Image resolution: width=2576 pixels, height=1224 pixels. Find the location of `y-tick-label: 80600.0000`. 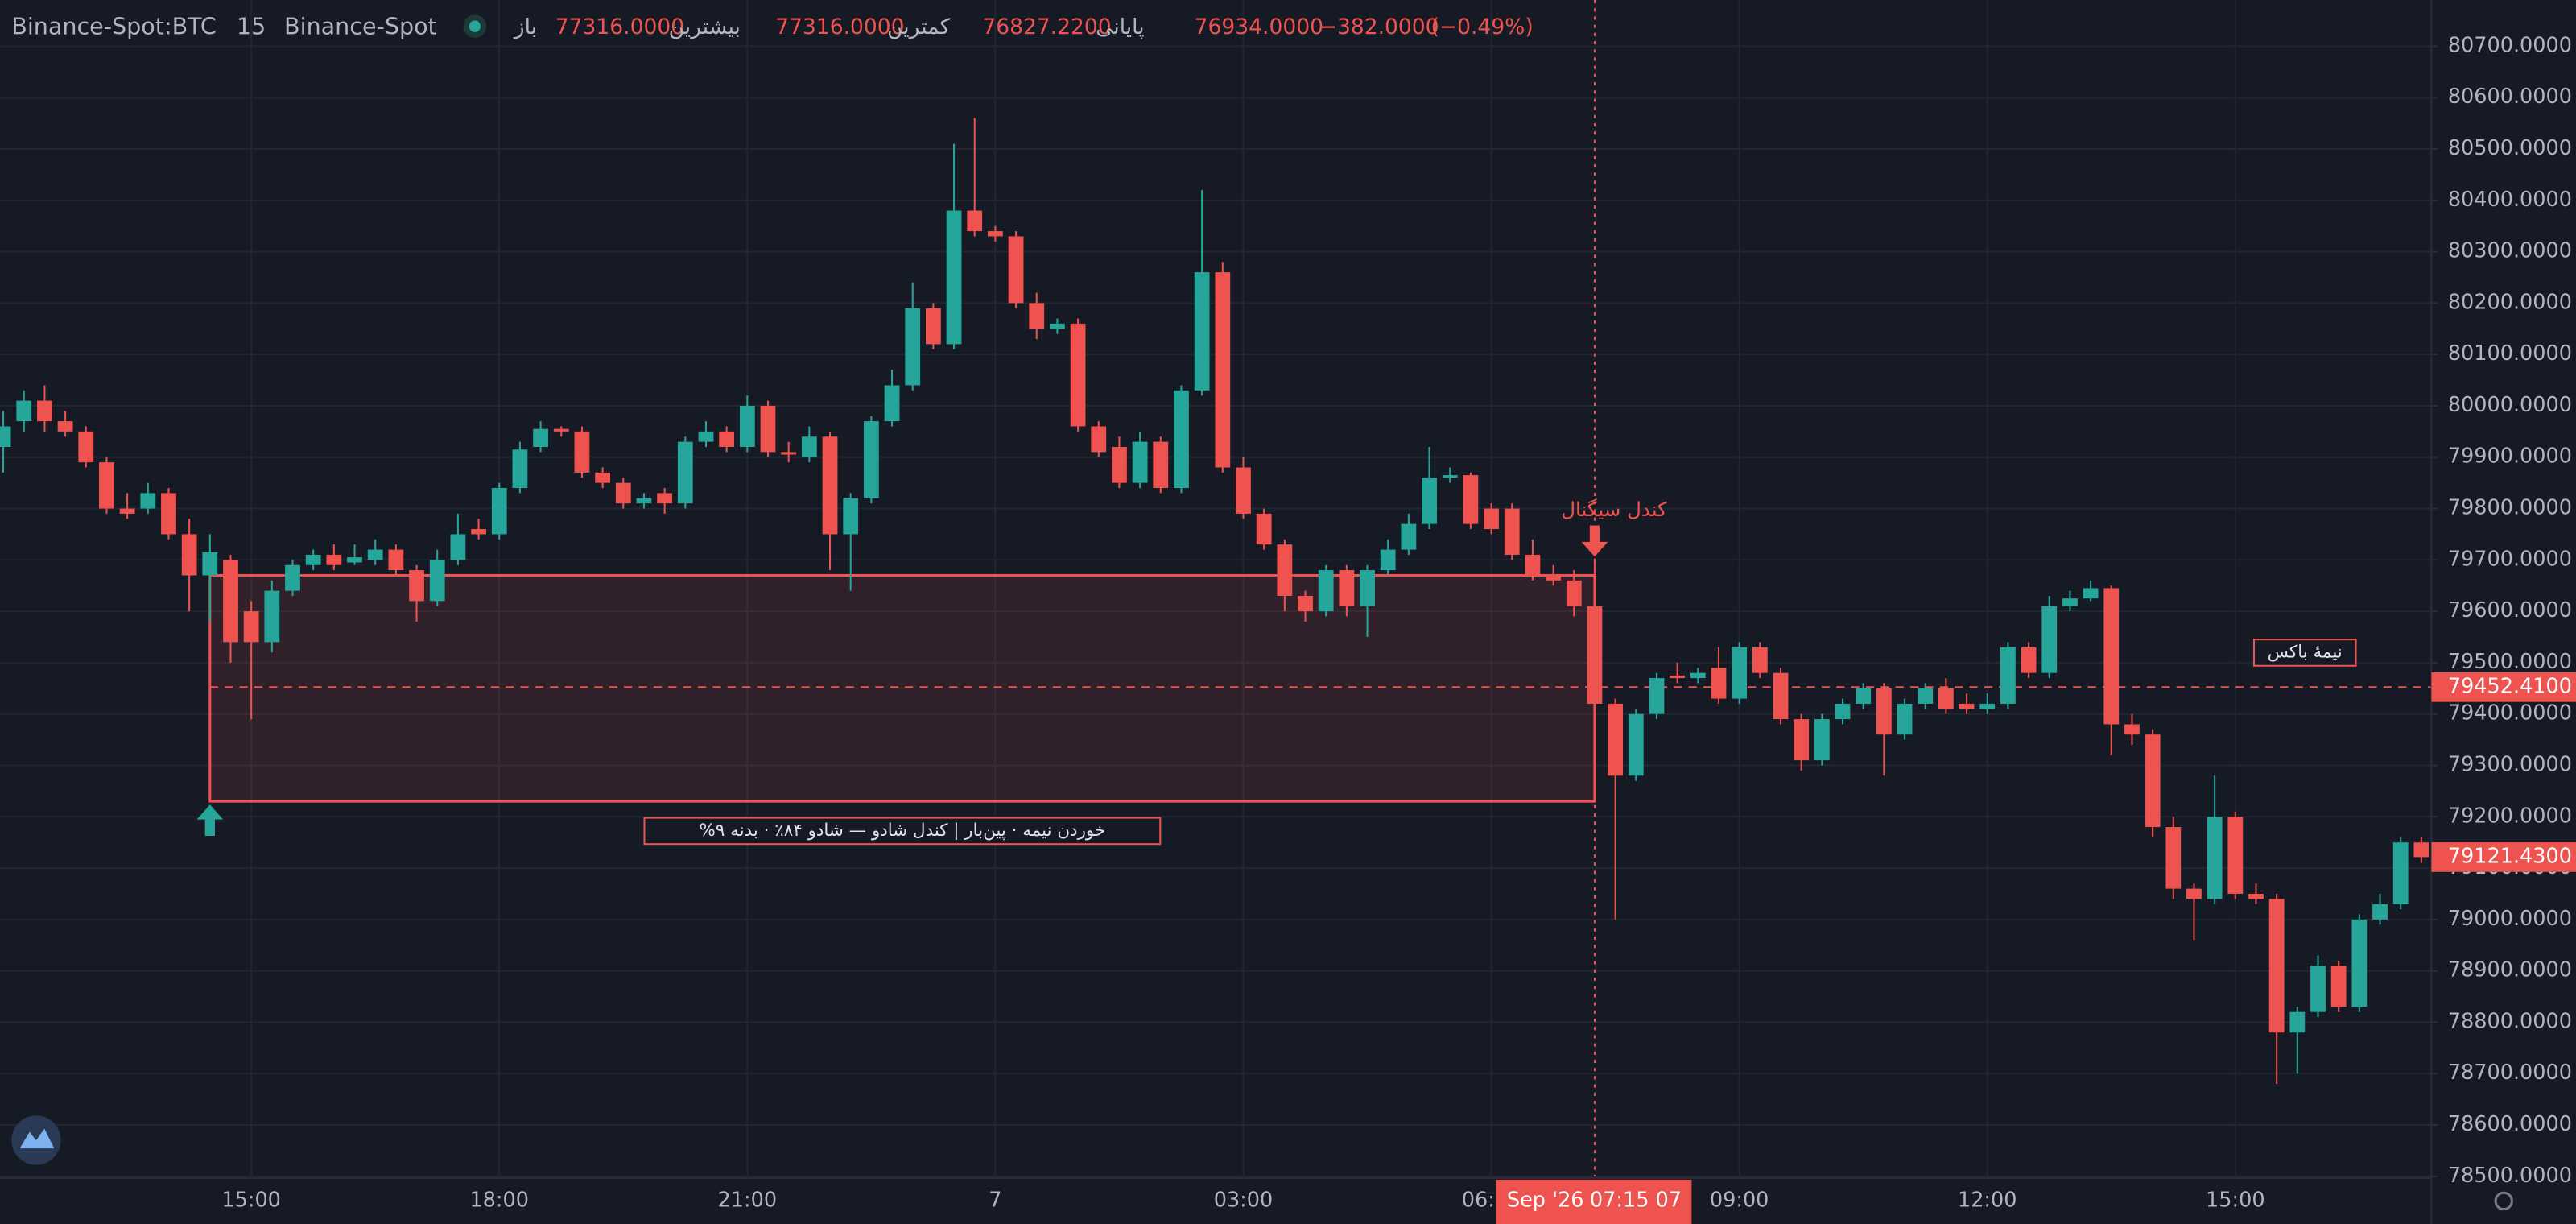

y-tick-label: 80600.0000 is located at coordinates (2510, 97).